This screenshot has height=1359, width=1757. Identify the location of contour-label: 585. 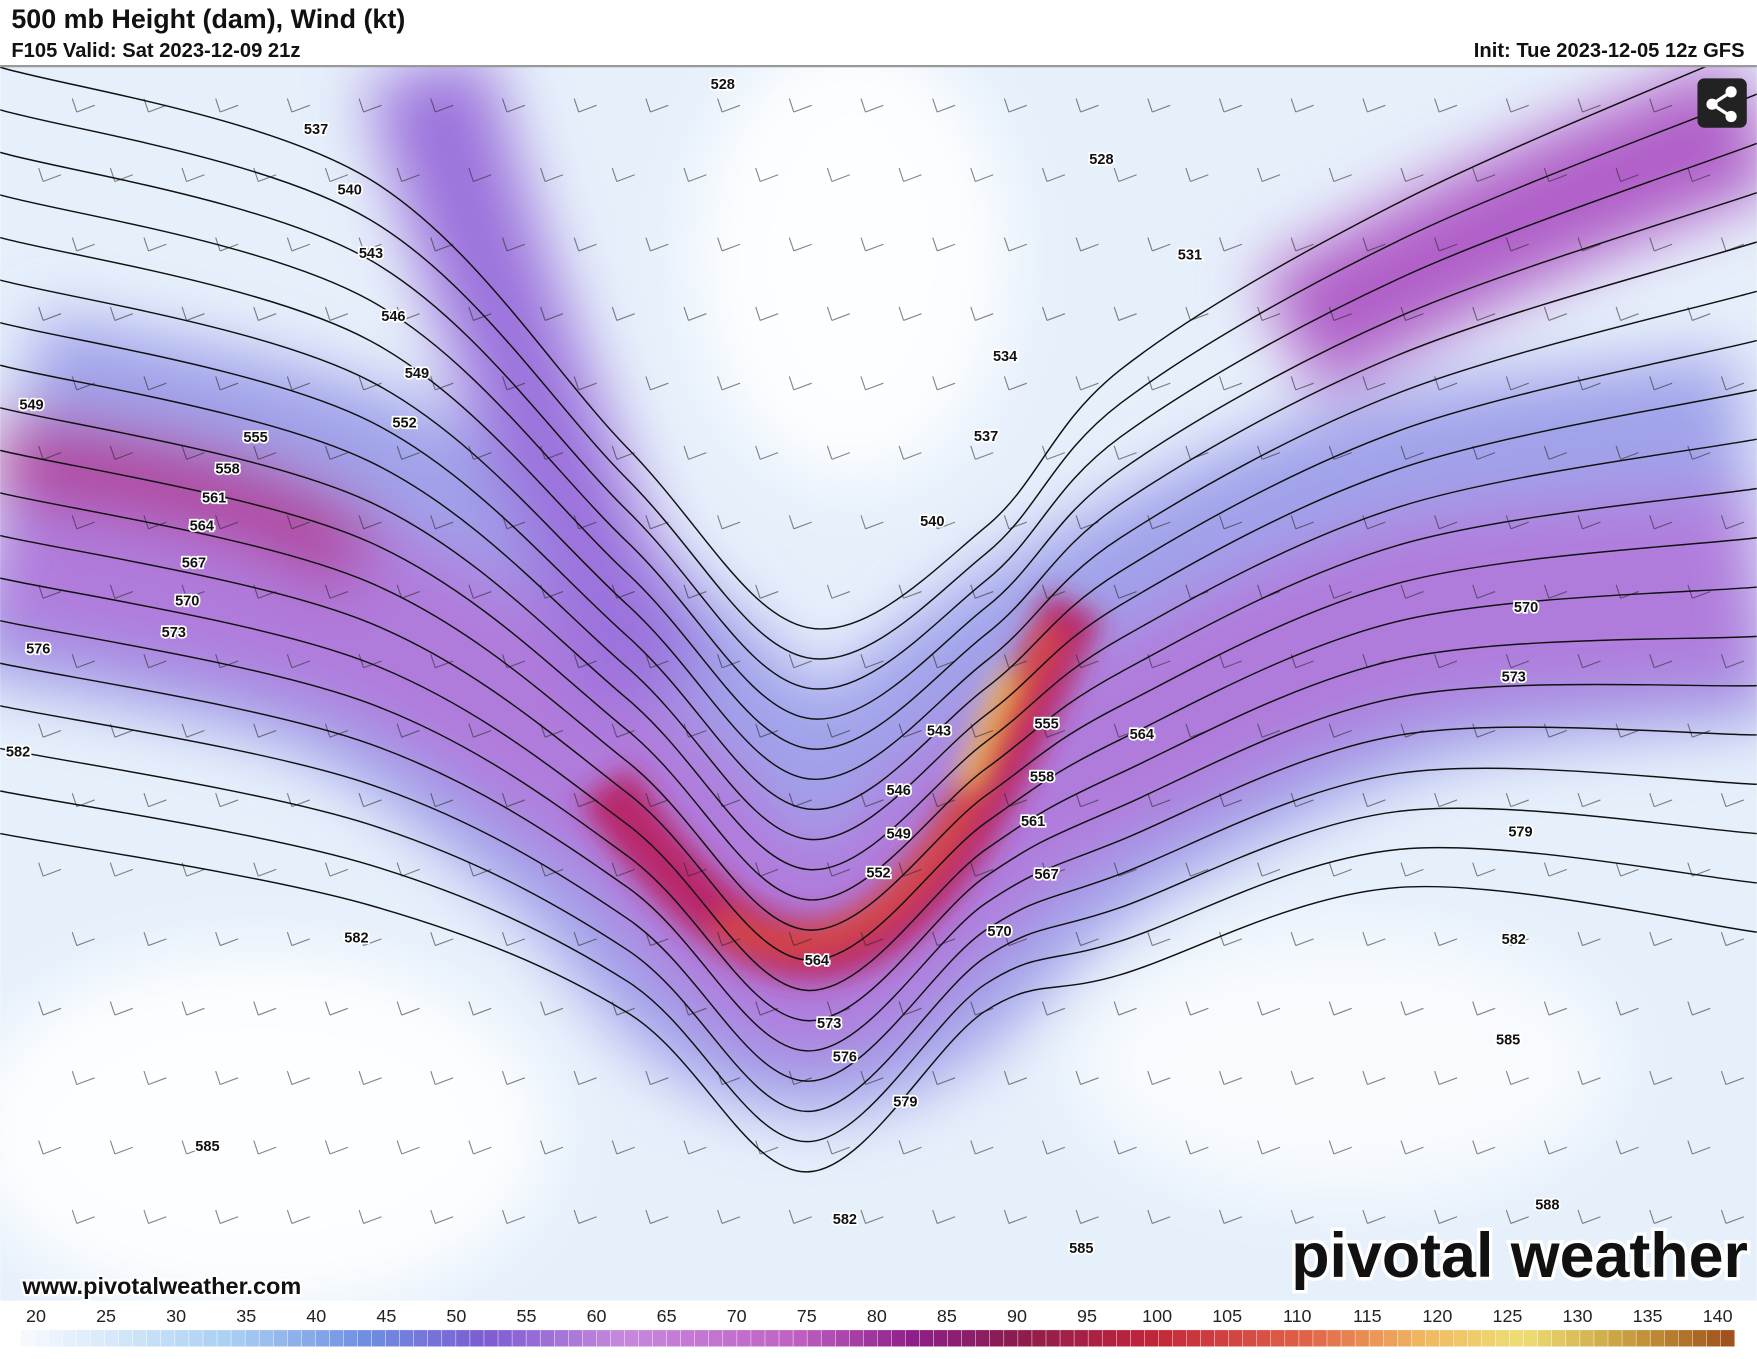
(207, 1147).